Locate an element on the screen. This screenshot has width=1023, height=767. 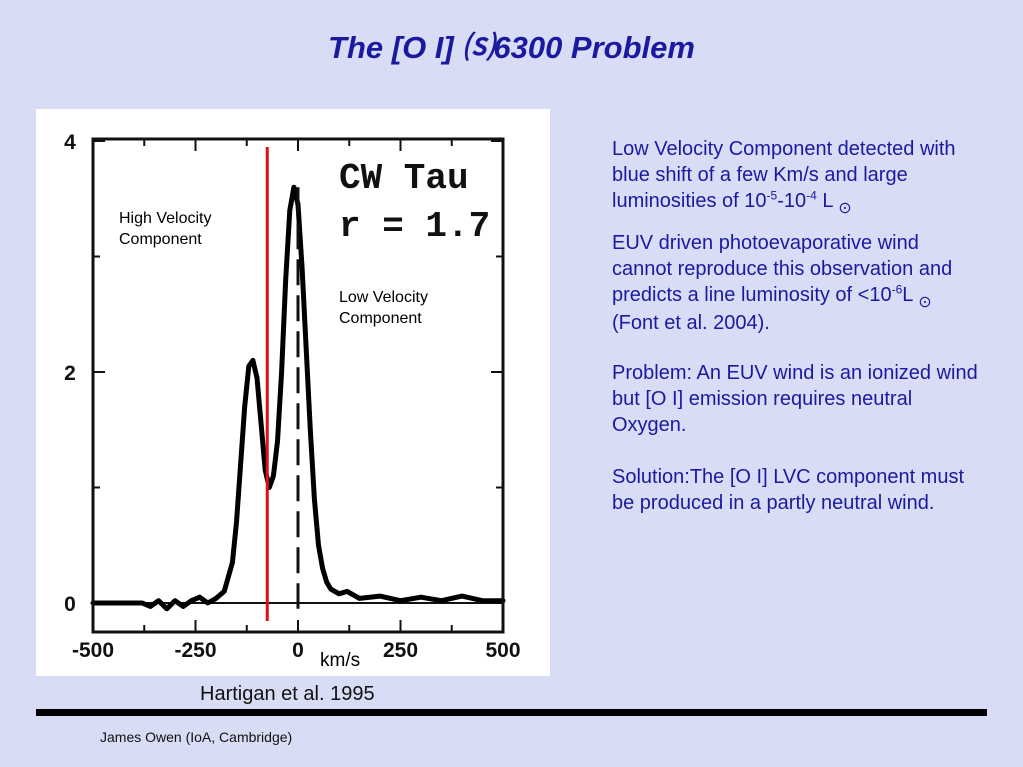
p1-text-b: -10 is located at coordinates (792, 201).